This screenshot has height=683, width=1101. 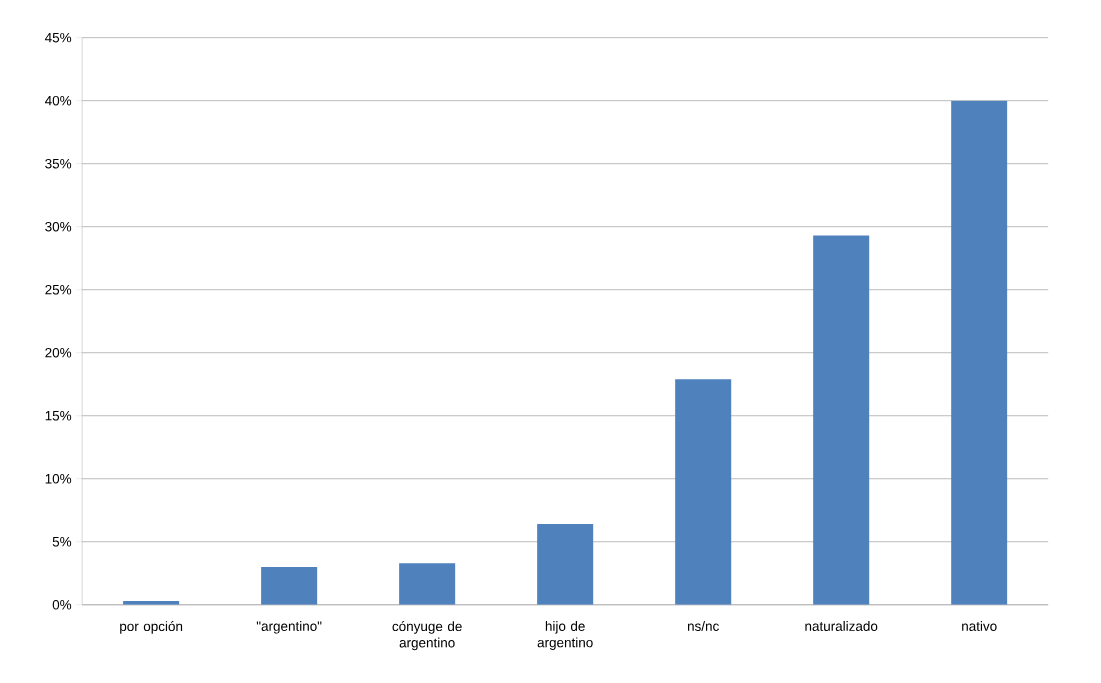 What do you see at coordinates (58, 415) in the screenshot?
I see `y-tick-label: 15%` at bounding box center [58, 415].